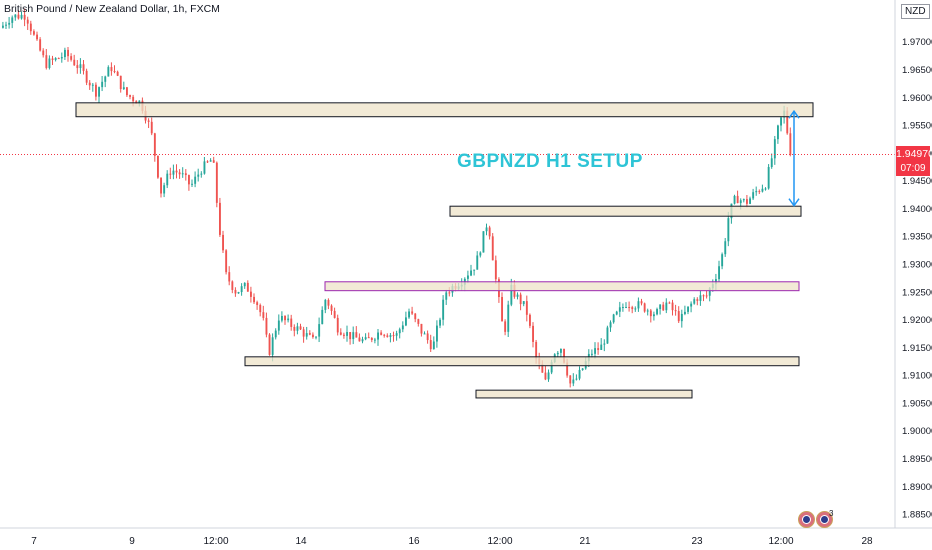  What do you see at coordinates (917, 320) in the screenshot?
I see `price-tick-label: 1.92000` at bounding box center [917, 320].